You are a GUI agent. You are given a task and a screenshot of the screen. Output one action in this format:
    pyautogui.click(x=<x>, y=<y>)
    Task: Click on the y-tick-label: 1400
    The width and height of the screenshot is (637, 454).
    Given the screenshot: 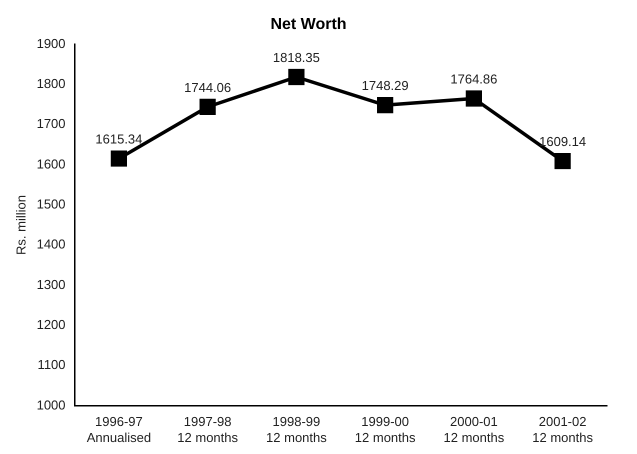 What is the action you would take?
    pyautogui.click(x=51, y=244)
    